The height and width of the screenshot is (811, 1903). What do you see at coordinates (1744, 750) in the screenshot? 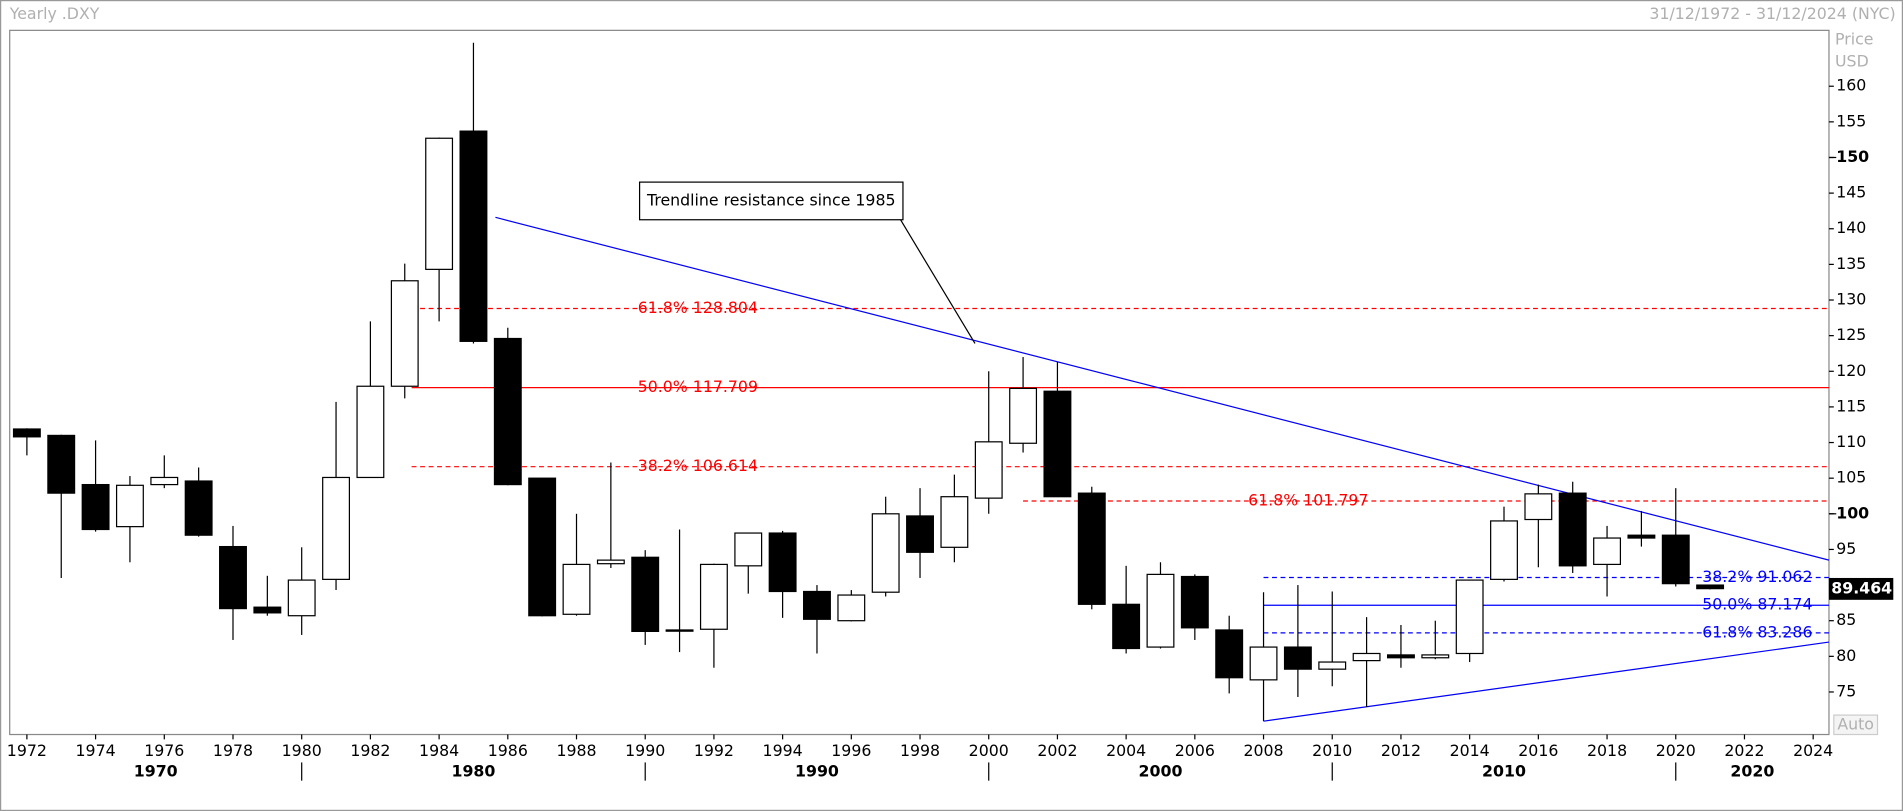
I see `x-tick-label: 2022` at bounding box center [1744, 750].